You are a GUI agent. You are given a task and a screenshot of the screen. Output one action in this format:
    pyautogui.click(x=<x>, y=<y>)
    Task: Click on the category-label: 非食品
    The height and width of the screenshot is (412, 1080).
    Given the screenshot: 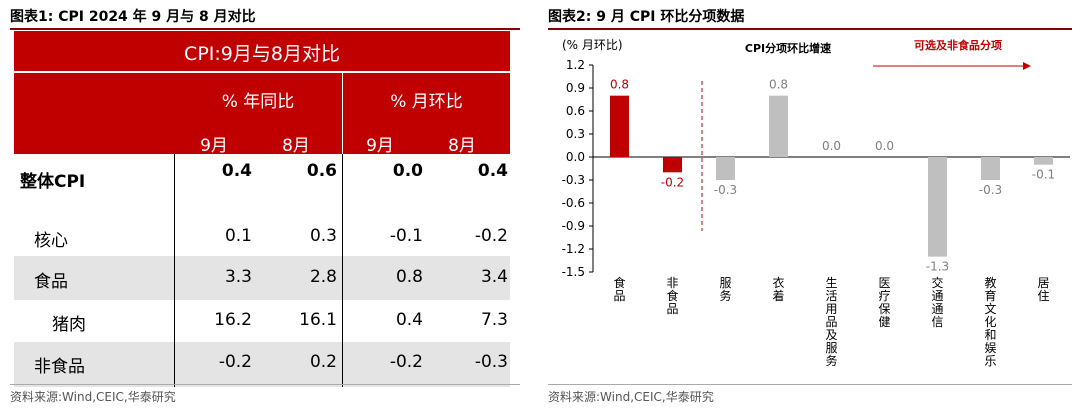 What is the action you would take?
    pyautogui.click(x=672, y=296)
    